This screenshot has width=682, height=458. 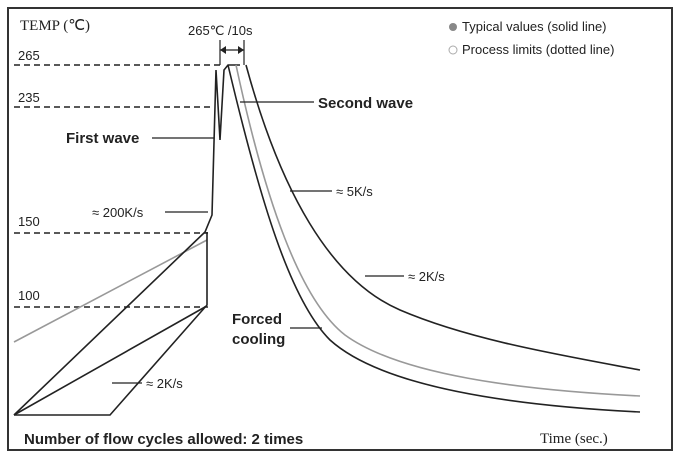 I want to click on annotation: Forced, so click(x=257, y=319).